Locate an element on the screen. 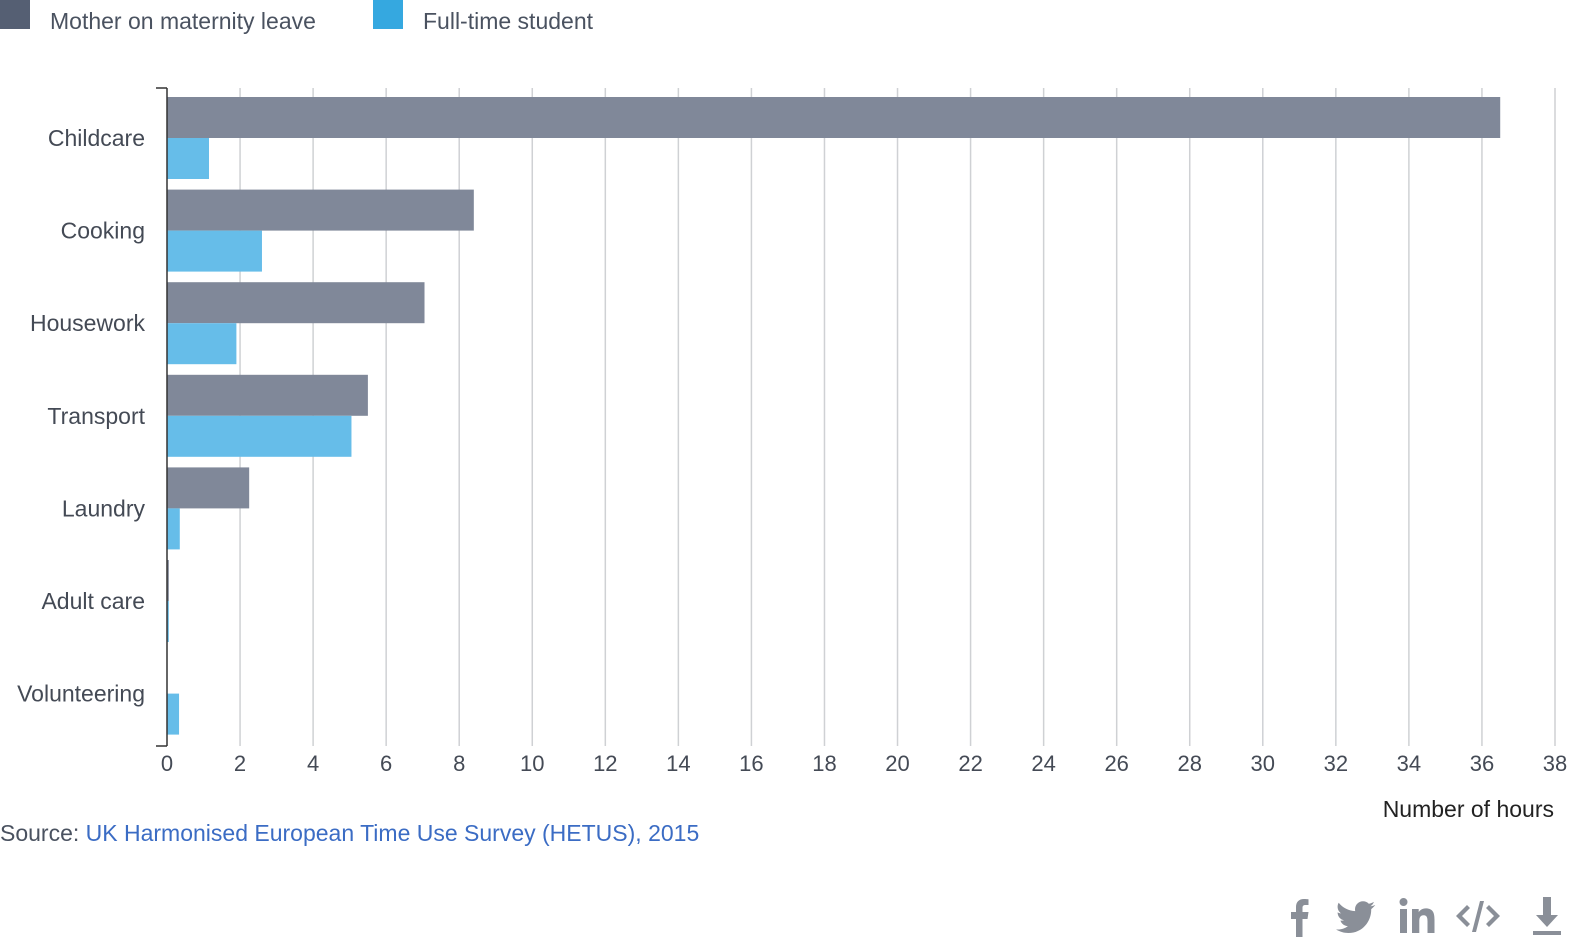 The image size is (1593, 952). x-tick-labels: 0 2 4 6 8 10 12 14 16 18 20 22 24 26 28 30 32 34 36 38 is located at coordinates (864, 763).